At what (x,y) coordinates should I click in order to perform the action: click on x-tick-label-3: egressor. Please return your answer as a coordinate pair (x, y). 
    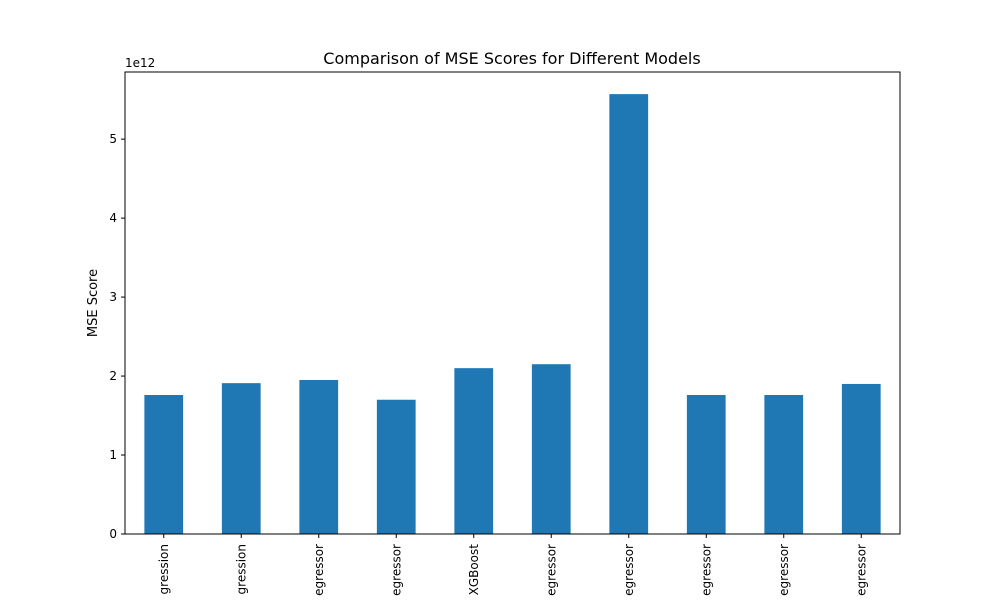
    Looking at the image, I should click on (396, 570).